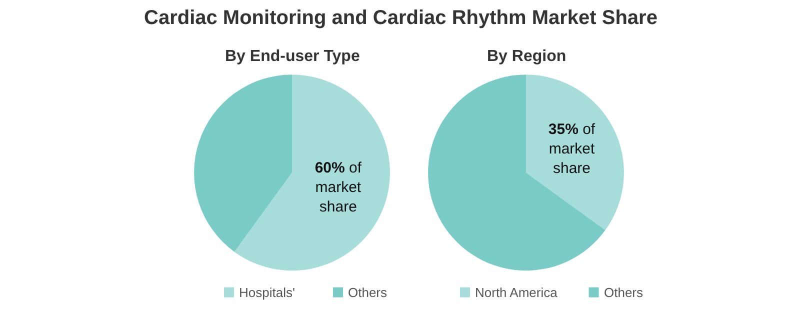 The width and height of the screenshot is (800, 311). Describe the element at coordinates (572, 149) in the screenshot. I see `data-label: 35% of market share` at that location.